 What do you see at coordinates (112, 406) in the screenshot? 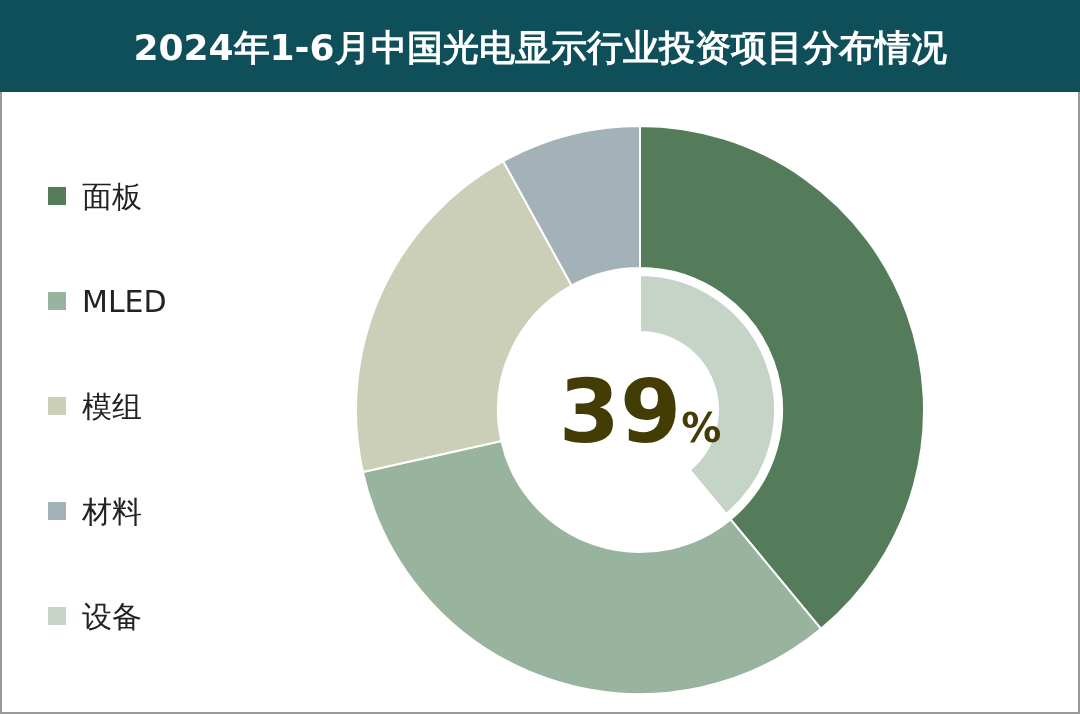
I see `legend-label: 模组` at bounding box center [112, 406].